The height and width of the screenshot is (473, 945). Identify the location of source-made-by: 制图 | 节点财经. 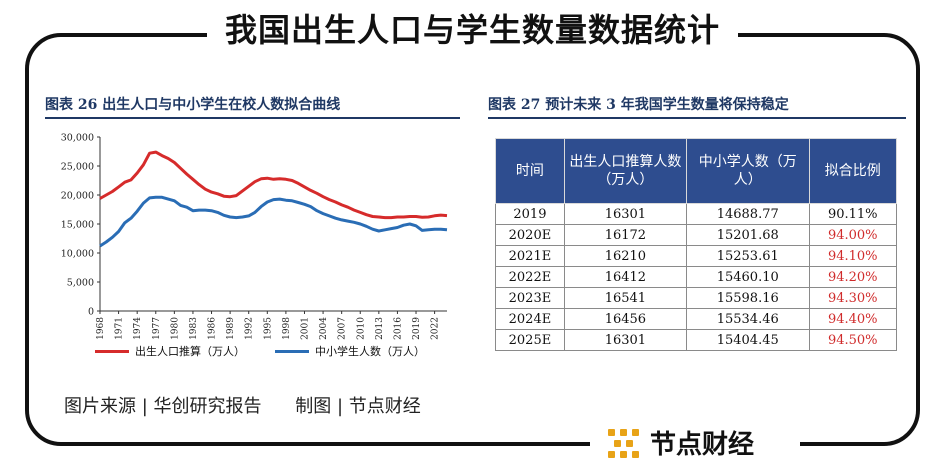
(358, 406).